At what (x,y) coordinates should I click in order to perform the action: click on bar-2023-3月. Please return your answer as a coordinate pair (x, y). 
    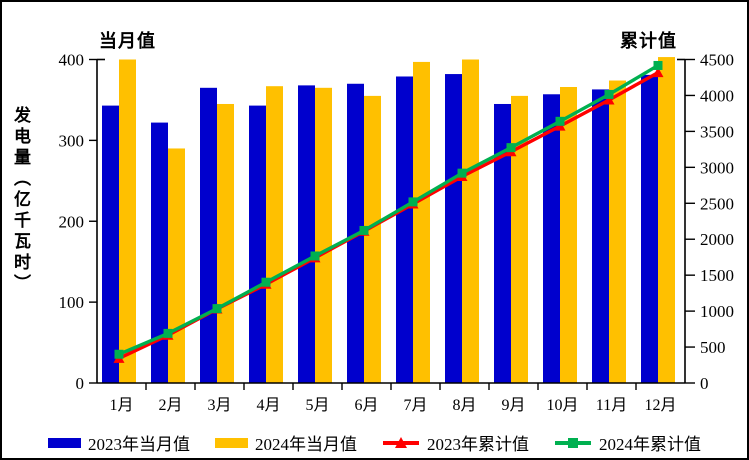
    Looking at the image, I should click on (208, 235).